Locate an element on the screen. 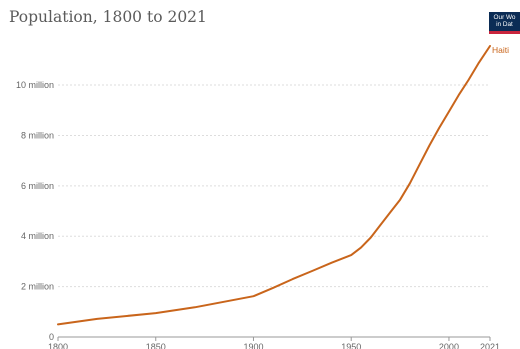 The height and width of the screenshot is (349, 520). y-tick-label: 2 million is located at coordinates (37, 287).